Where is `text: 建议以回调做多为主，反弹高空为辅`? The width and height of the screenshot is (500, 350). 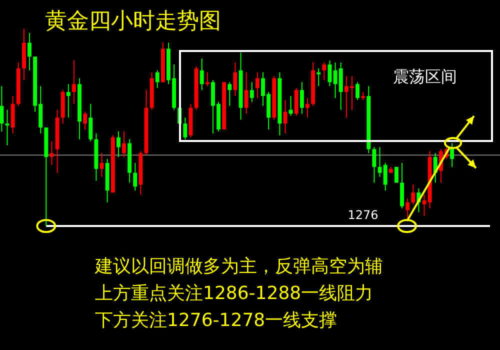
text: 建议以回调做多为主，反弹高空为辅 is located at coordinates (238, 266).